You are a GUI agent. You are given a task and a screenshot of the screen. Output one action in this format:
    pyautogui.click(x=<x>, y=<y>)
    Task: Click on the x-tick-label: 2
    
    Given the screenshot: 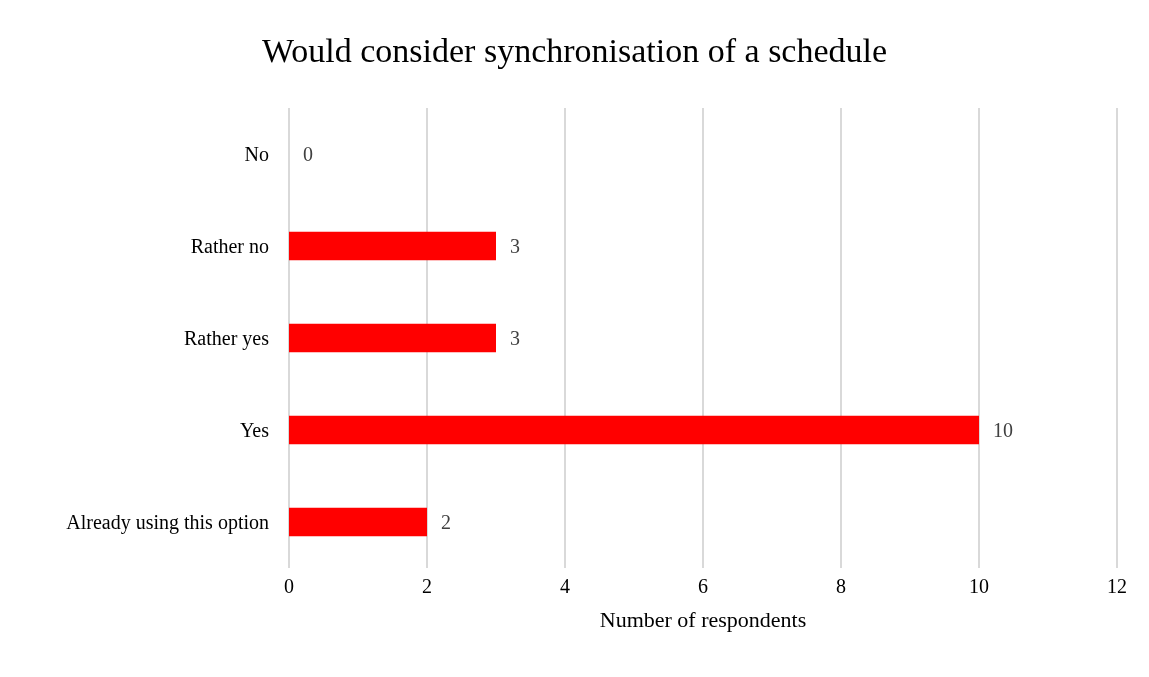 What is the action you would take?
    pyautogui.click(x=427, y=586)
    